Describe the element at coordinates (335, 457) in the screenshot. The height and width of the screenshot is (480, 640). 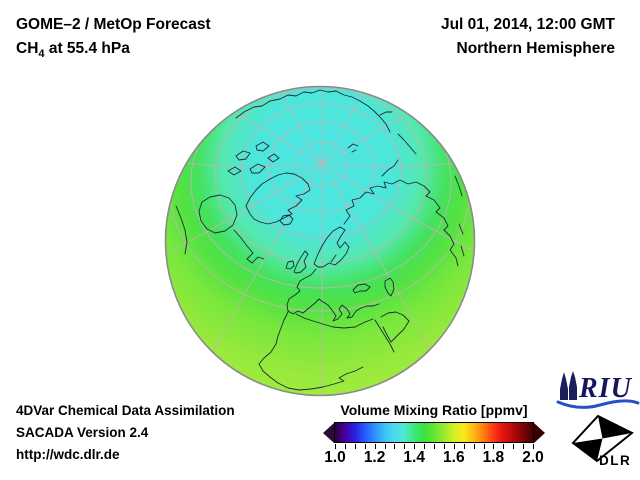
I see `colorbar-tick-label: 1.0` at that location.